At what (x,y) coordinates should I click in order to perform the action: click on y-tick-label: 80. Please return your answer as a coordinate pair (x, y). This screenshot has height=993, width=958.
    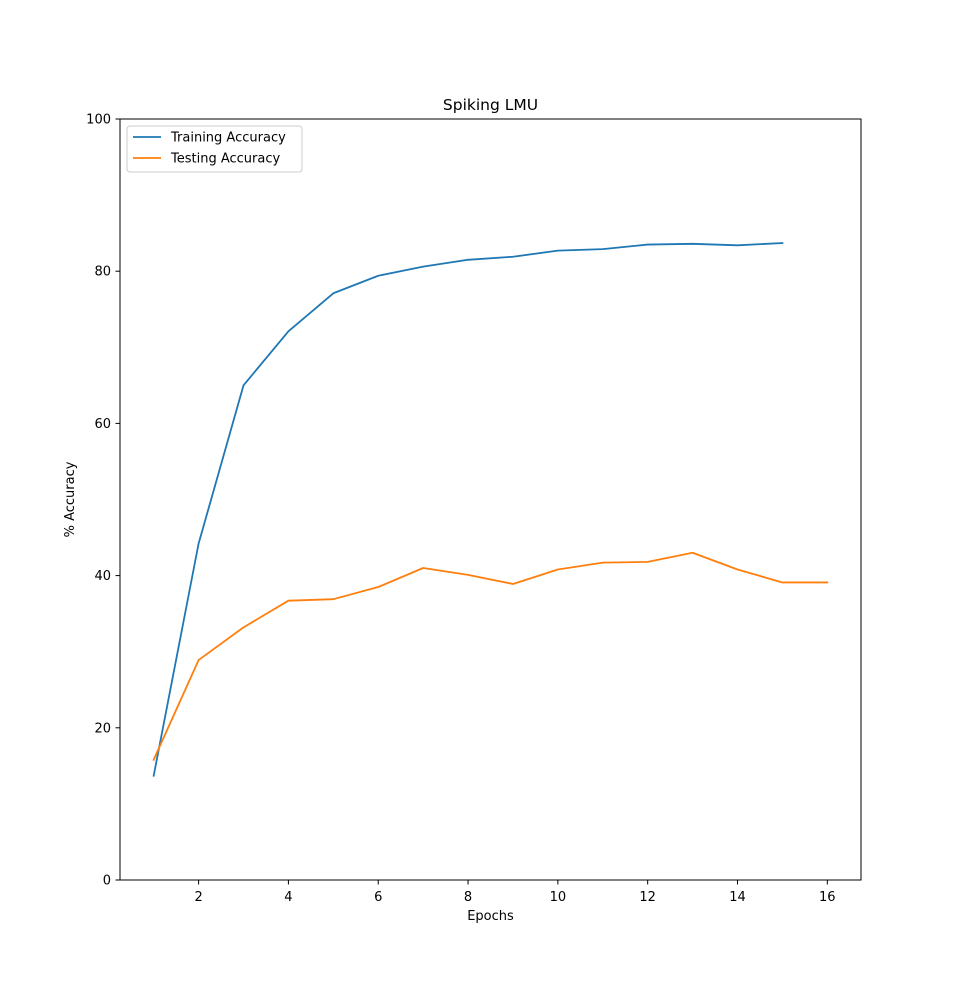
    Looking at the image, I should click on (102, 272).